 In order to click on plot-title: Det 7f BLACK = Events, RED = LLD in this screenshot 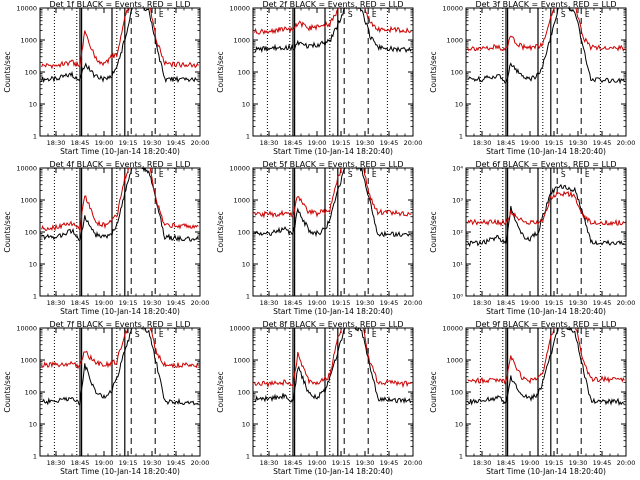, I will do `click(119, 324)`.